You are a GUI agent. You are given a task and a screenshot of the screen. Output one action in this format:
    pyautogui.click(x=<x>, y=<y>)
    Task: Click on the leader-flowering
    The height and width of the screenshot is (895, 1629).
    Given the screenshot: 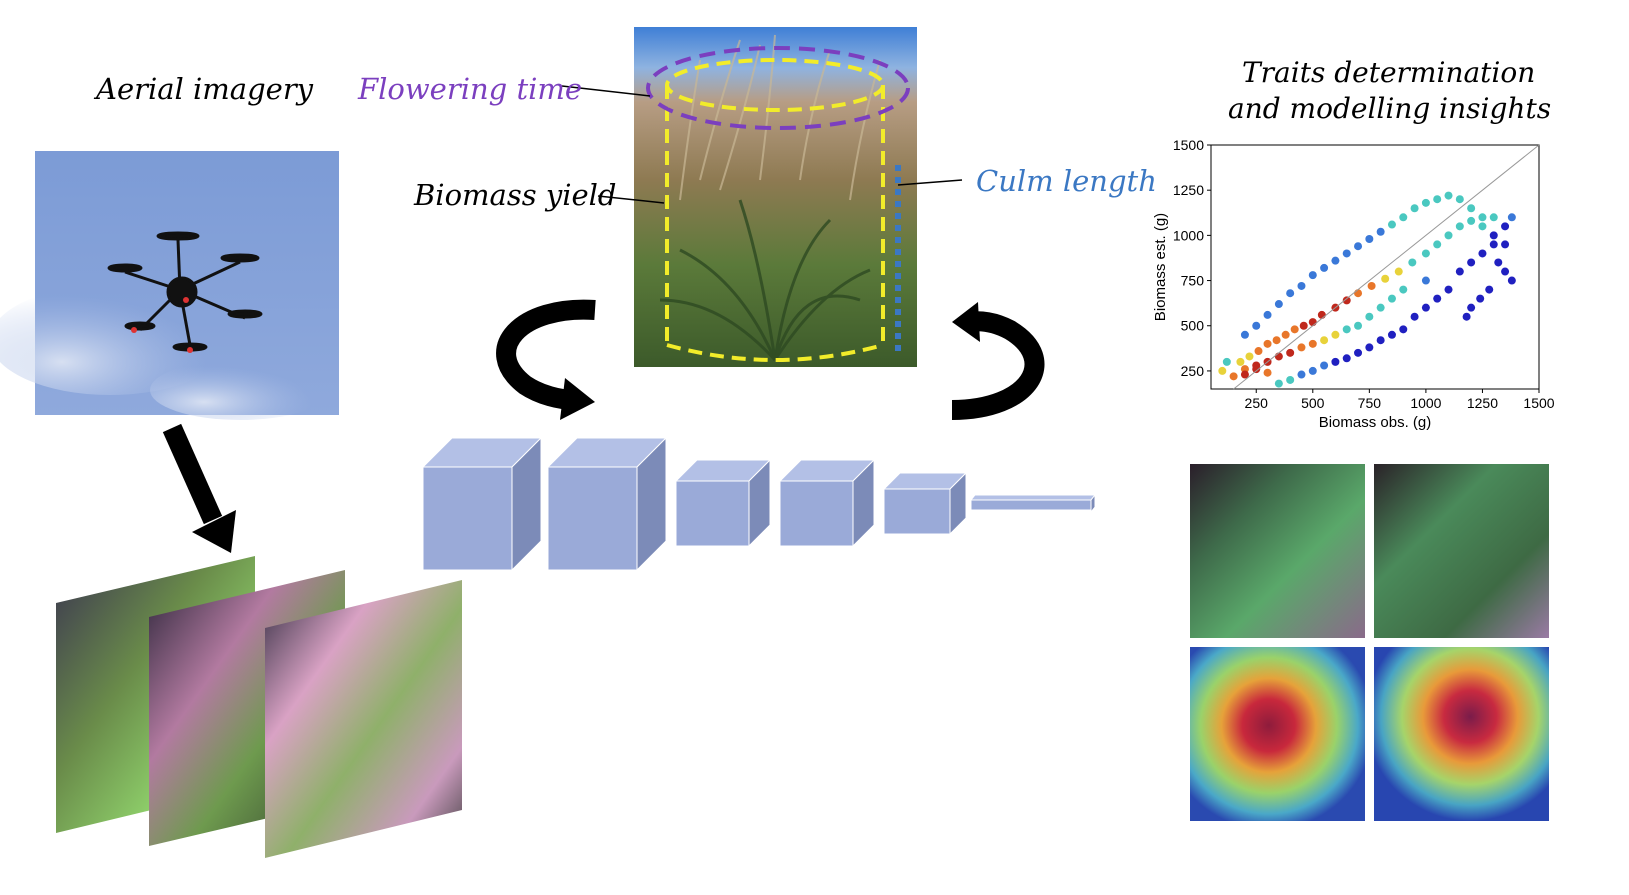 What is the action you would take?
    pyautogui.click(x=606, y=91)
    